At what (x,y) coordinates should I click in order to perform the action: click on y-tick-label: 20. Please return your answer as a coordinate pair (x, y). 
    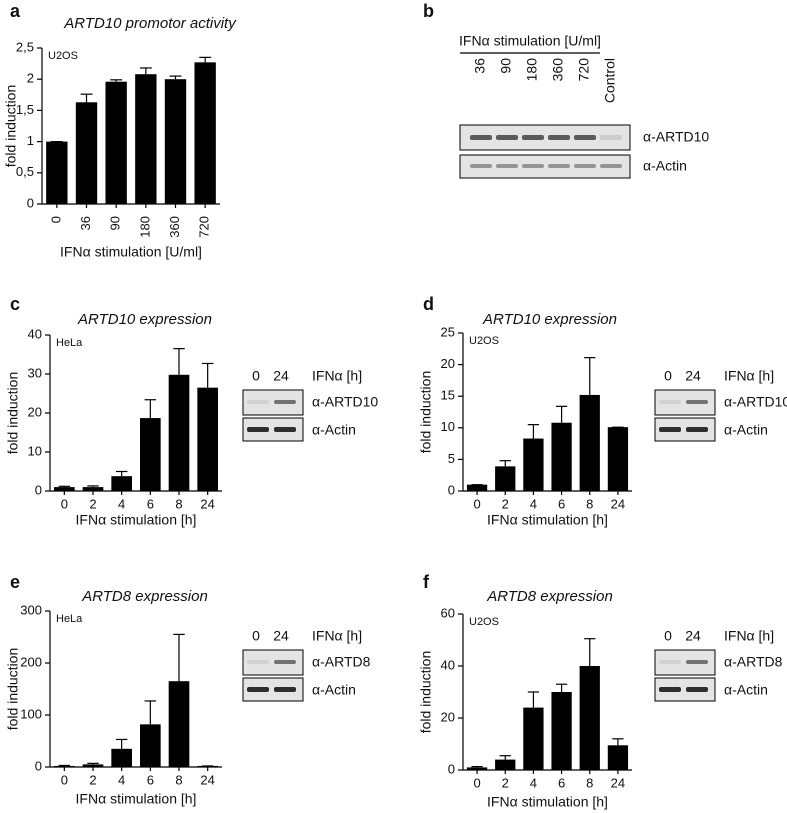
    Looking at the image, I should click on (448, 716).